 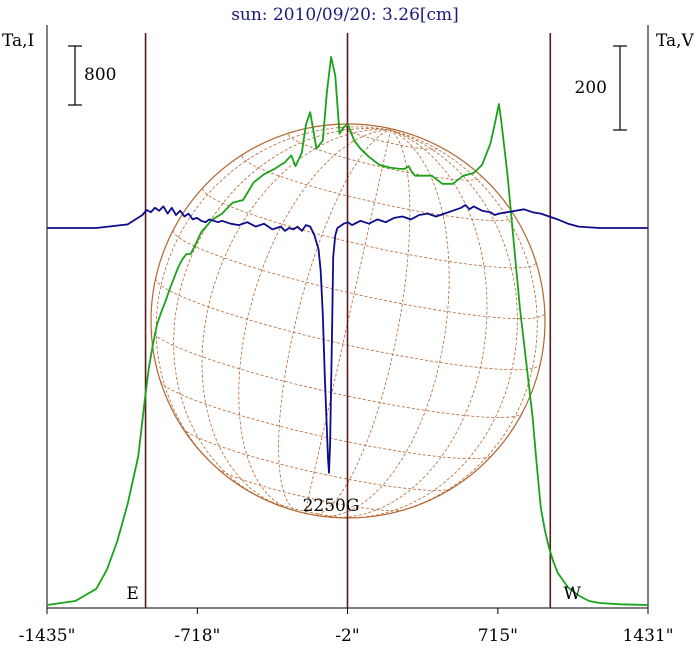 What do you see at coordinates (100, 75) in the screenshot?
I see `left-scale-label: 800` at bounding box center [100, 75].